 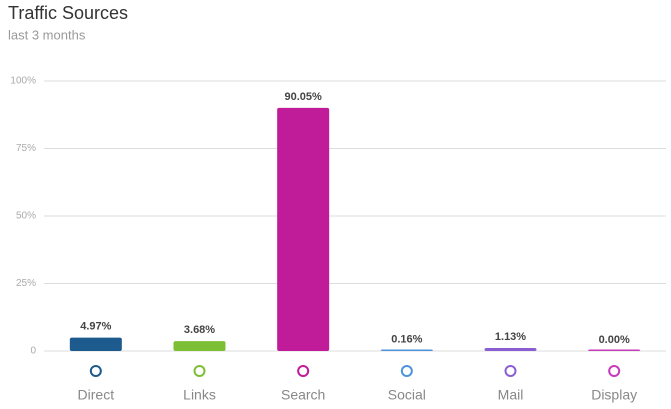 I want to click on chart-subtitle: last 3 months, so click(x=47, y=34).